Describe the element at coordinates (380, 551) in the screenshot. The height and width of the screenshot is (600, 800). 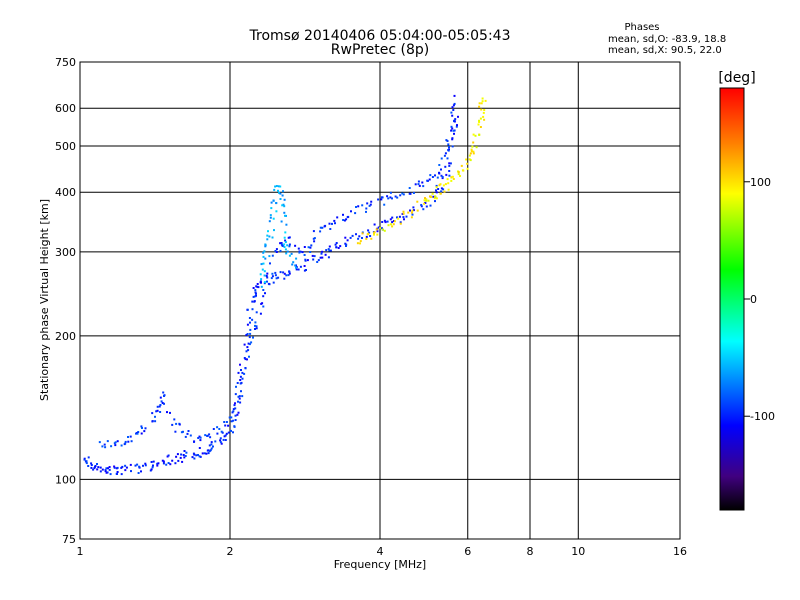
I see `x-tick-label: 4` at that location.